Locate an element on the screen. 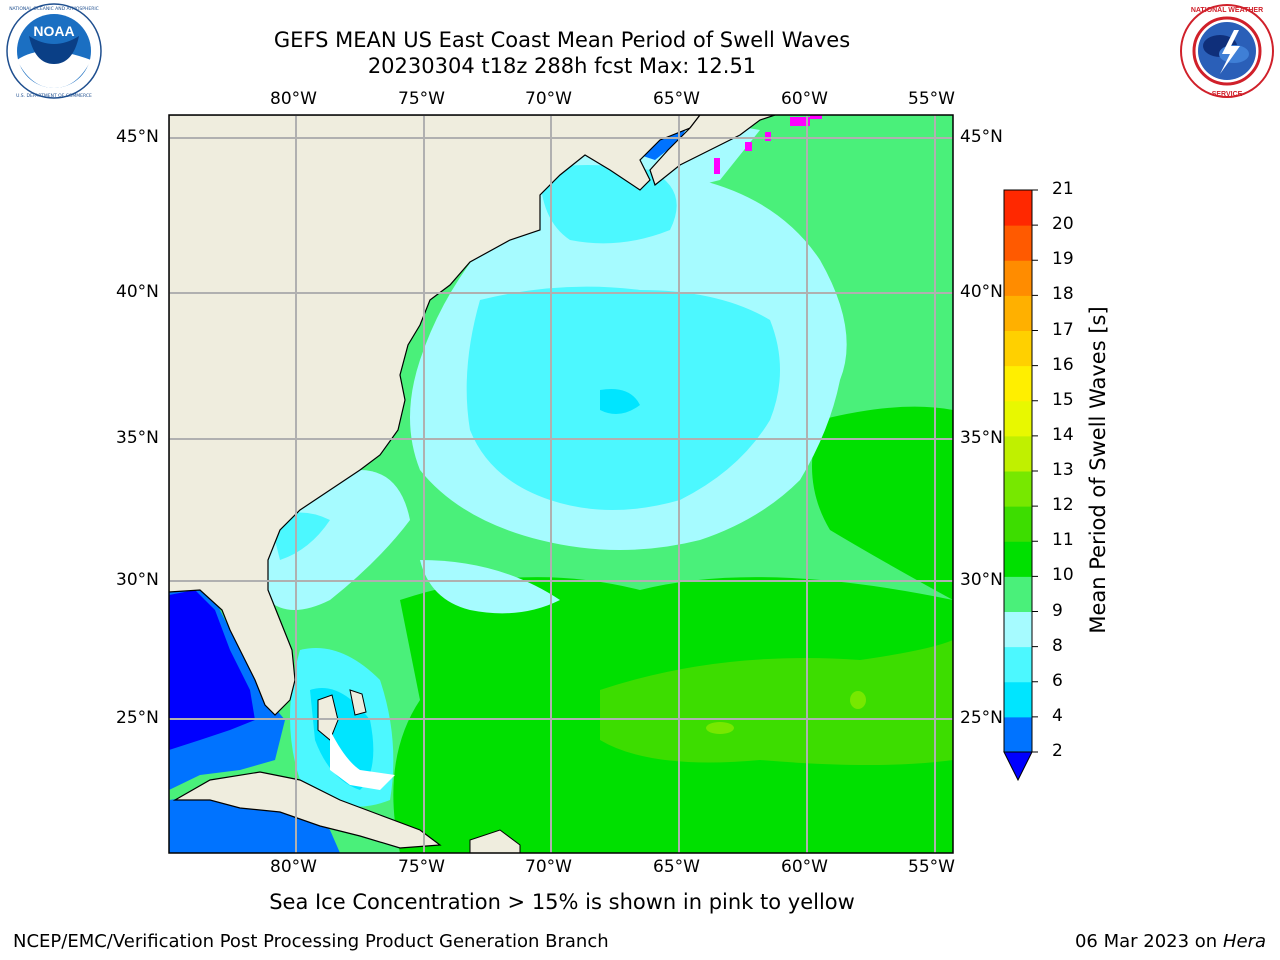  colorbar-tick-label: 21 is located at coordinates (1063, 189).